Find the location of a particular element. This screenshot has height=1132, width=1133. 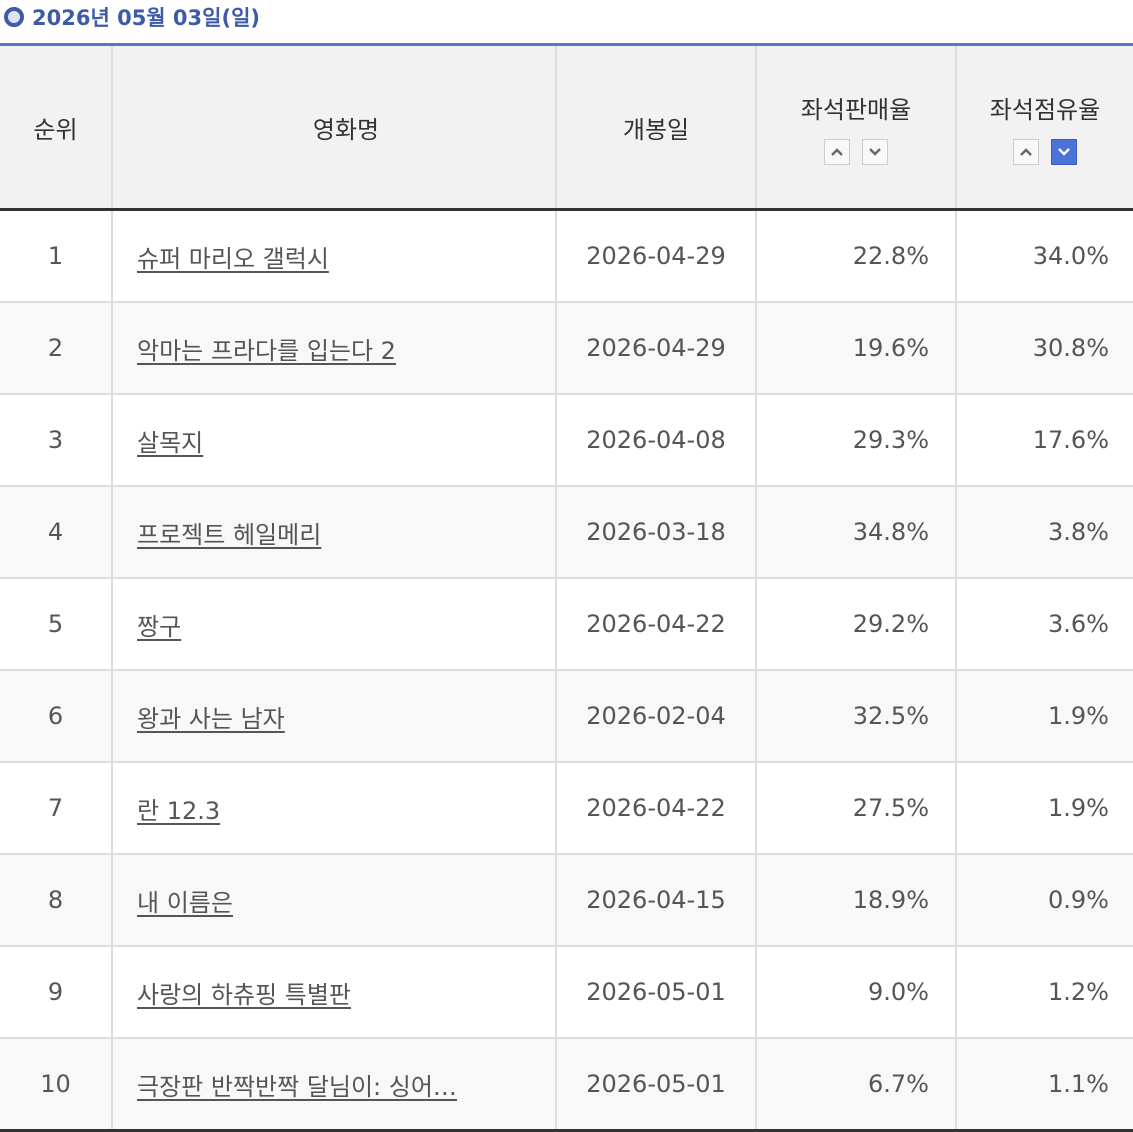

table-cell: 29.3% is located at coordinates (857, 440).